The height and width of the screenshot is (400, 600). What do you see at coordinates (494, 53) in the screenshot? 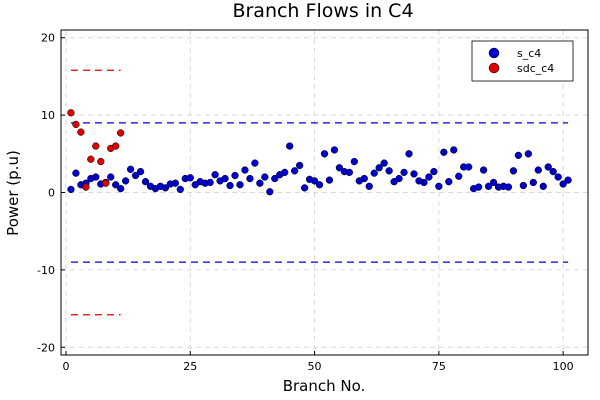
I see `legend-marker-s-c4` at bounding box center [494, 53].